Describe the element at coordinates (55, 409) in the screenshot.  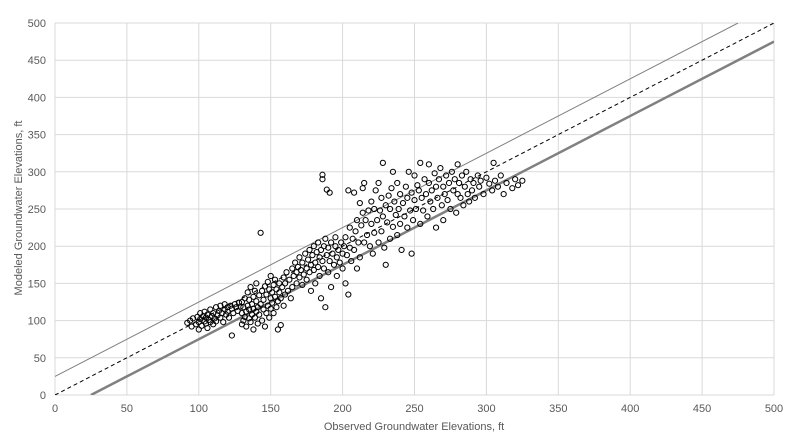
I see `x-tick-label: 0` at that location.